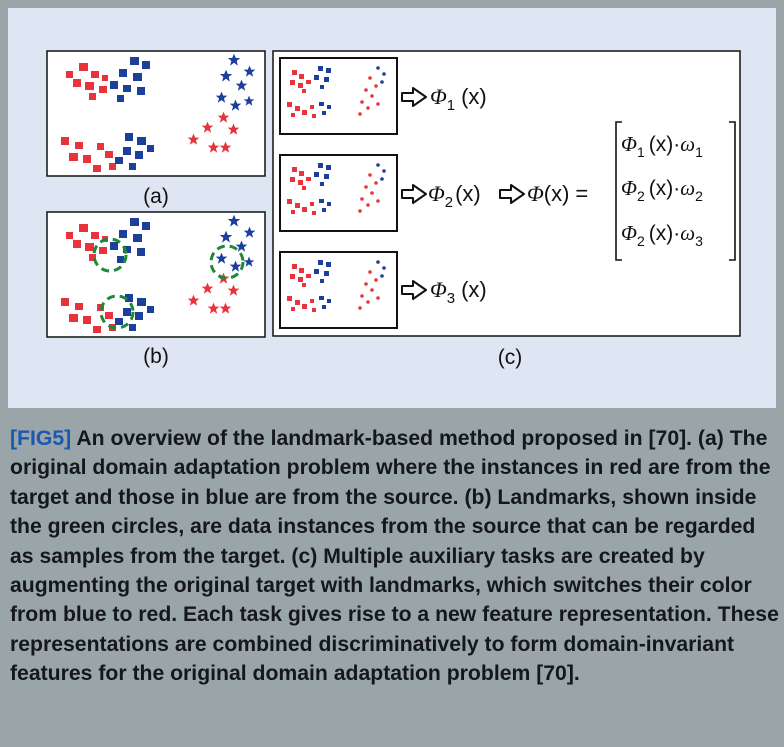 This screenshot has height=747, width=784. Describe the element at coordinates (454, 196) in the screenshot. I see `phi-2-expression: Φ2(x)` at that location.